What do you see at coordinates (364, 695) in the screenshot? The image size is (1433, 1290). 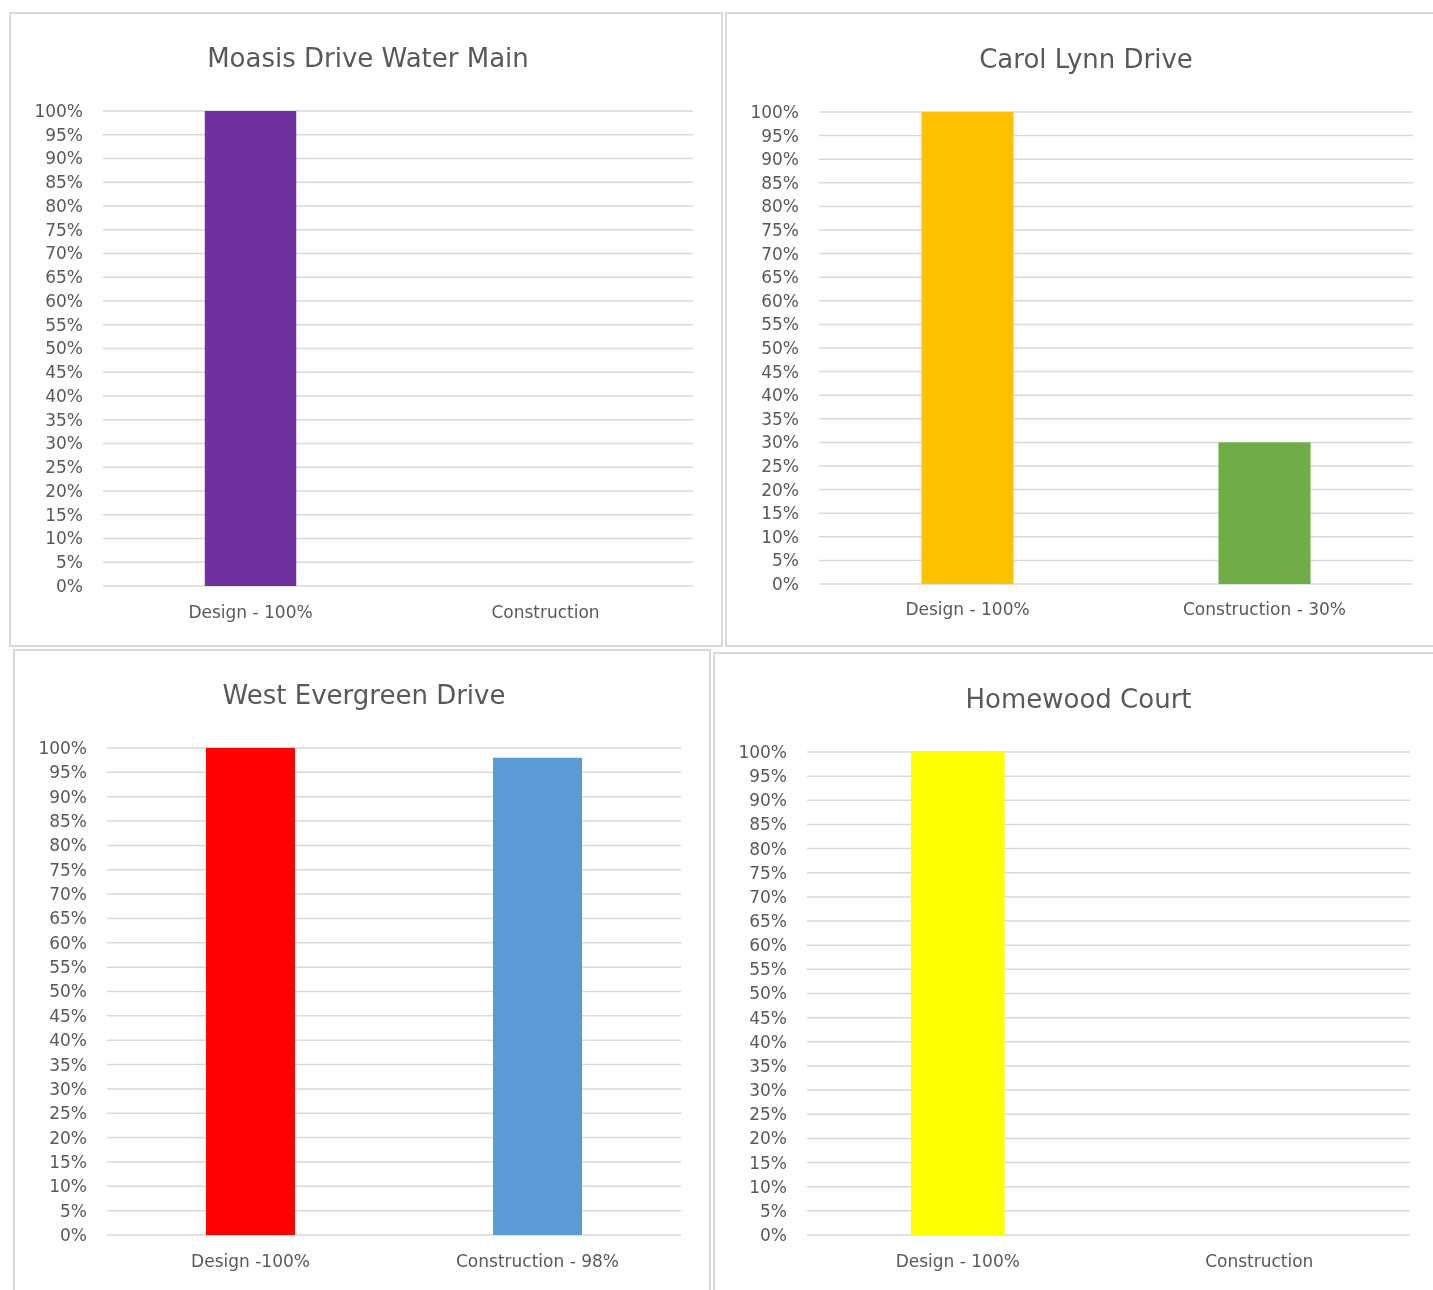 I see `chart-title: West Evergreen Drive` at bounding box center [364, 695].